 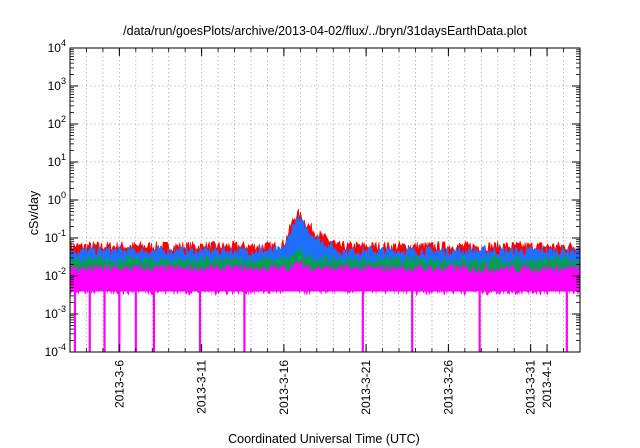 What do you see at coordinates (119, 384) in the screenshot?
I see `x-tick-label: 2013-3-6` at bounding box center [119, 384].